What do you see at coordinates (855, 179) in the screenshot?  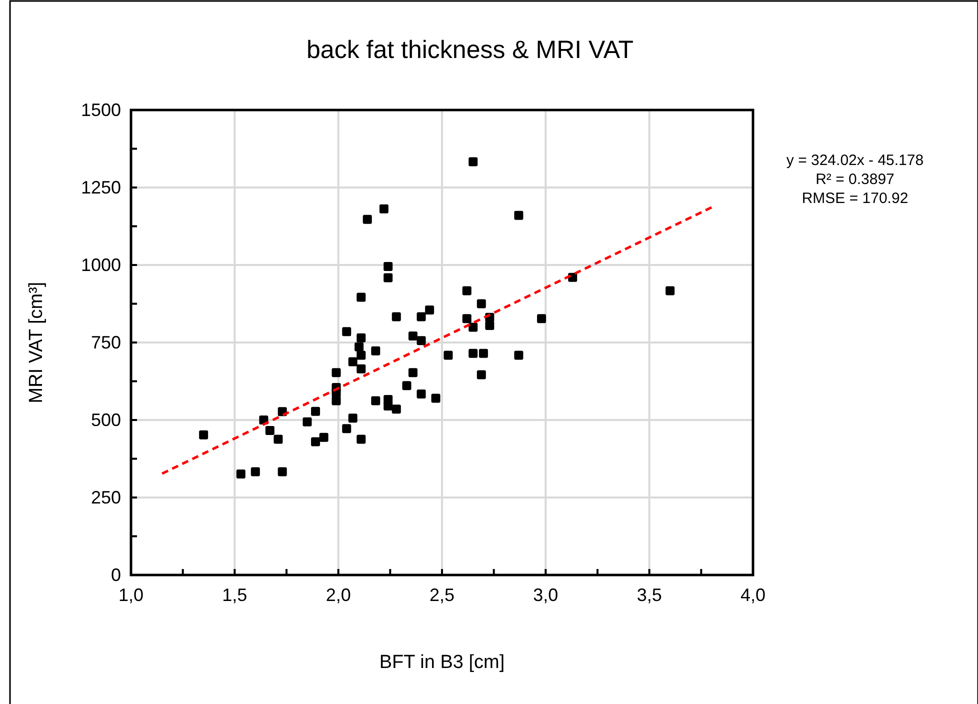 I see `text: R² = 0.3897` at bounding box center [855, 179].